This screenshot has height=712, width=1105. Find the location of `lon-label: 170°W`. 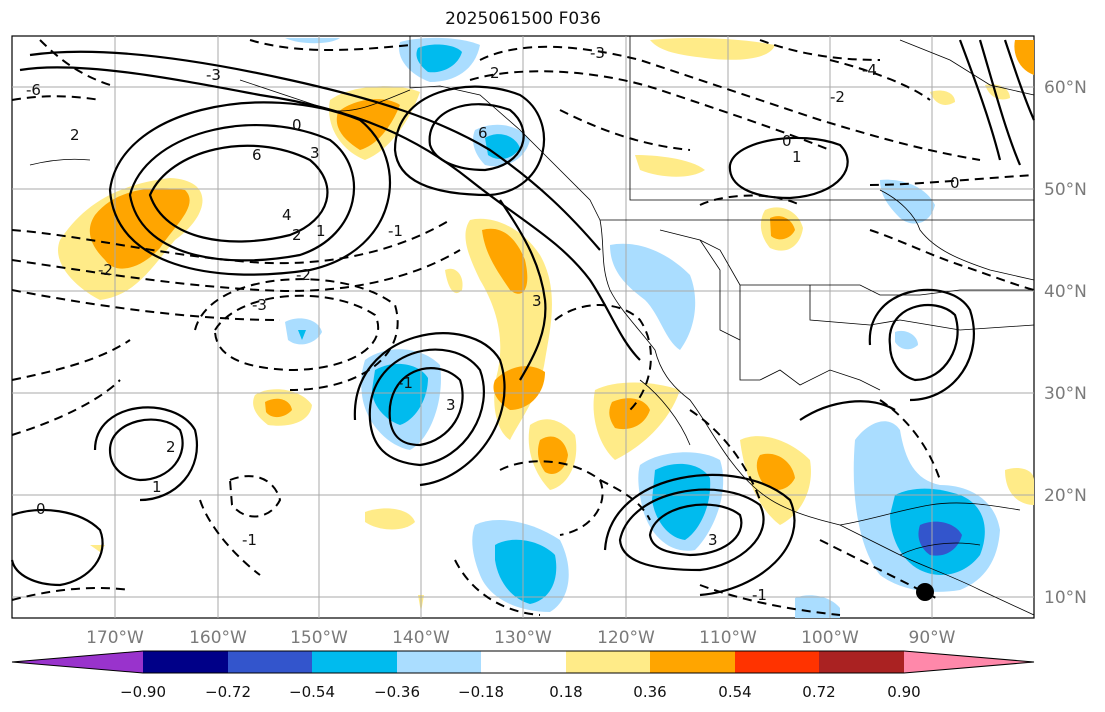

lon-label: 170°W is located at coordinates (115, 638).